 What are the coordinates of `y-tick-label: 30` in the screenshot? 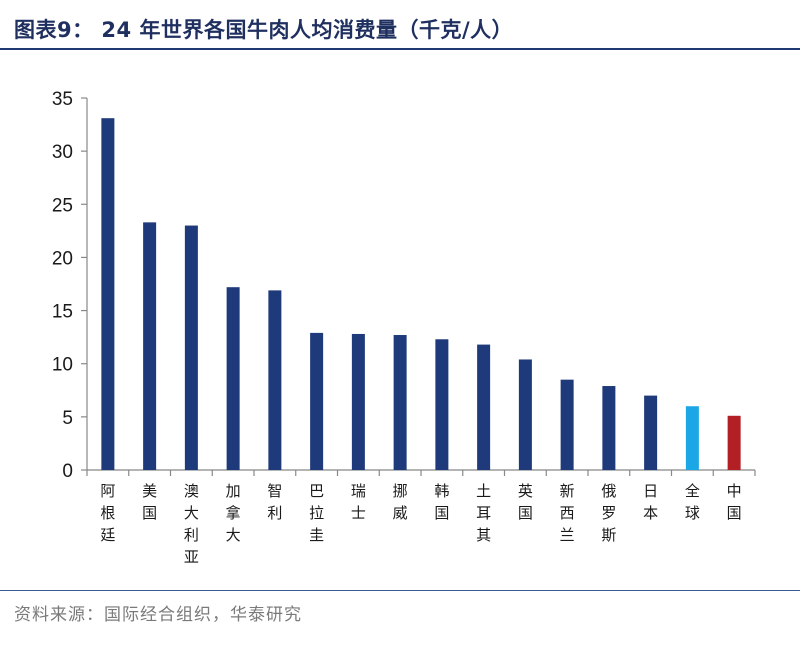 It's located at (62, 152).